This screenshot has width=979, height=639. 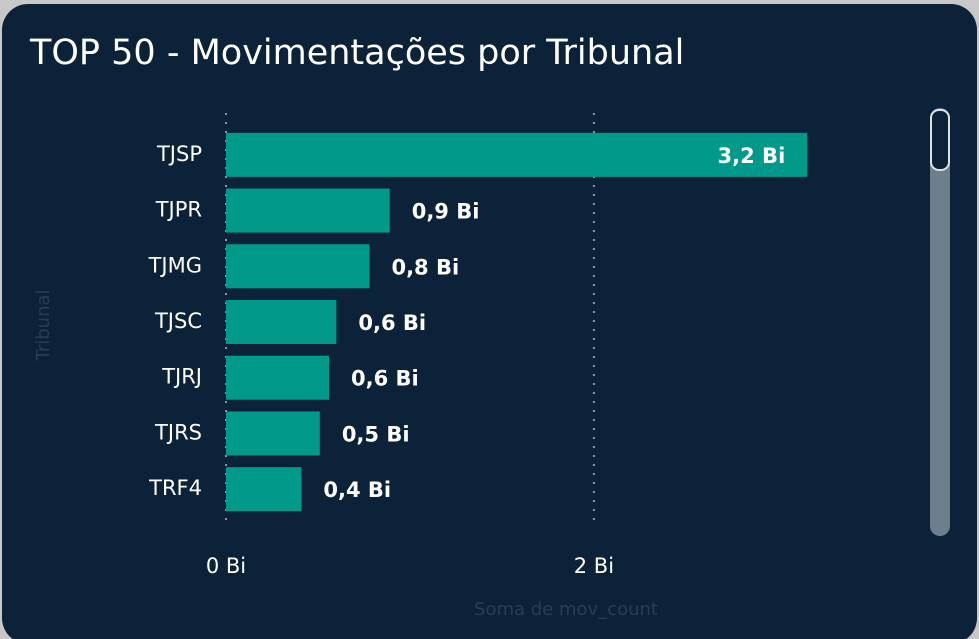 I want to click on x-tick-label: 2 Bi, so click(x=594, y=566).